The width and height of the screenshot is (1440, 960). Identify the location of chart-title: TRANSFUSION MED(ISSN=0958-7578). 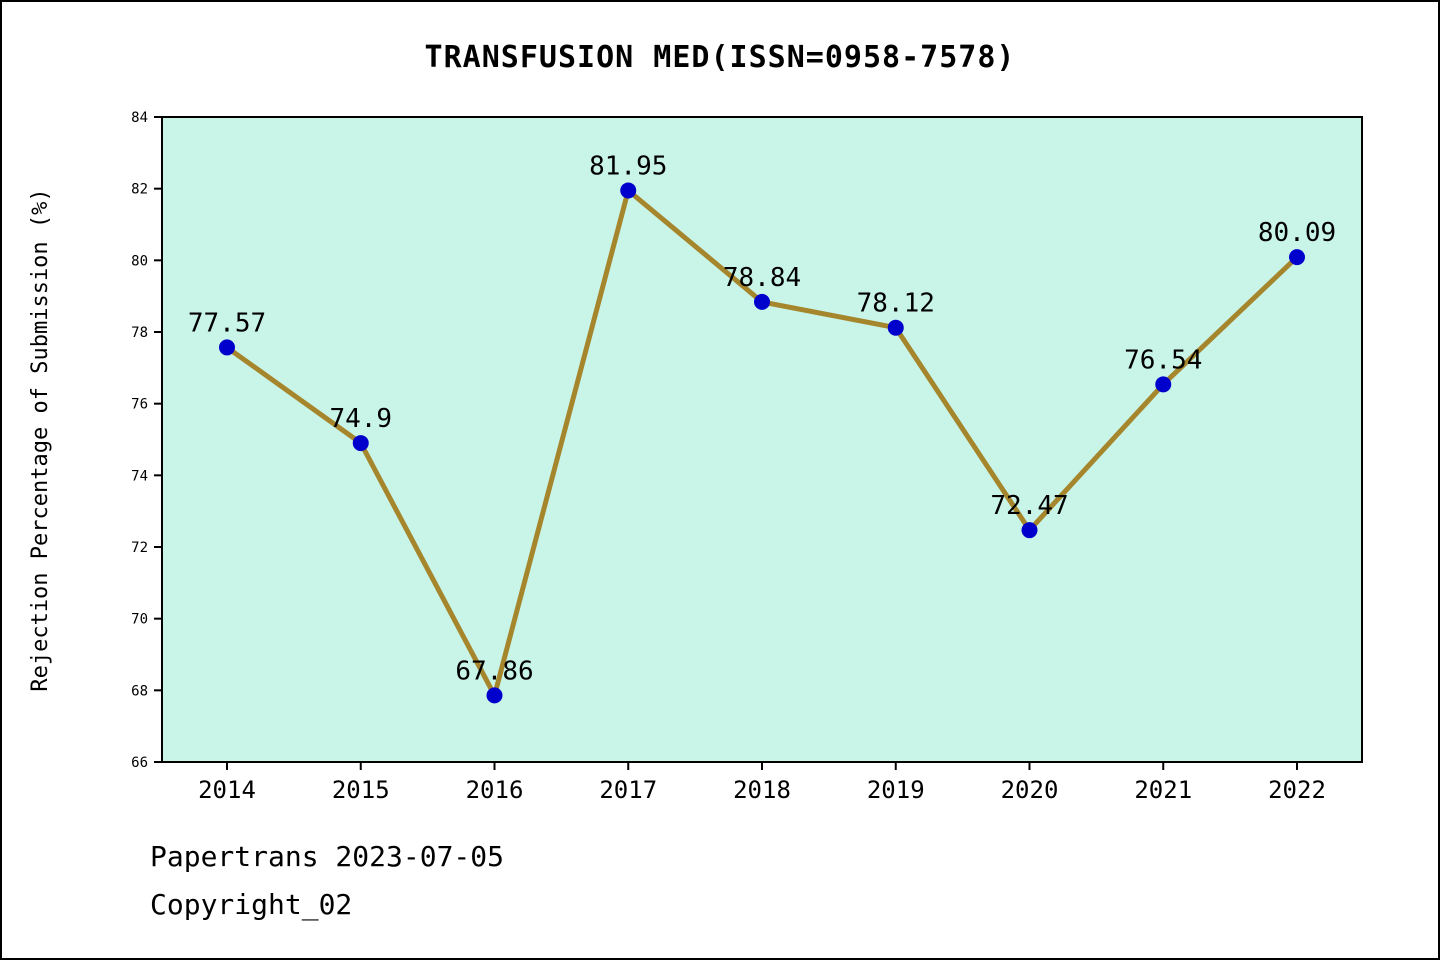
(720, 57).